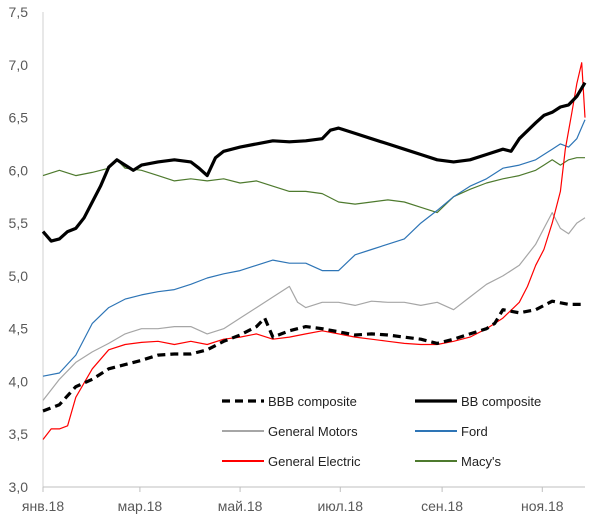  I want to click on y-tick-label: 6,5, so click(19, 118).